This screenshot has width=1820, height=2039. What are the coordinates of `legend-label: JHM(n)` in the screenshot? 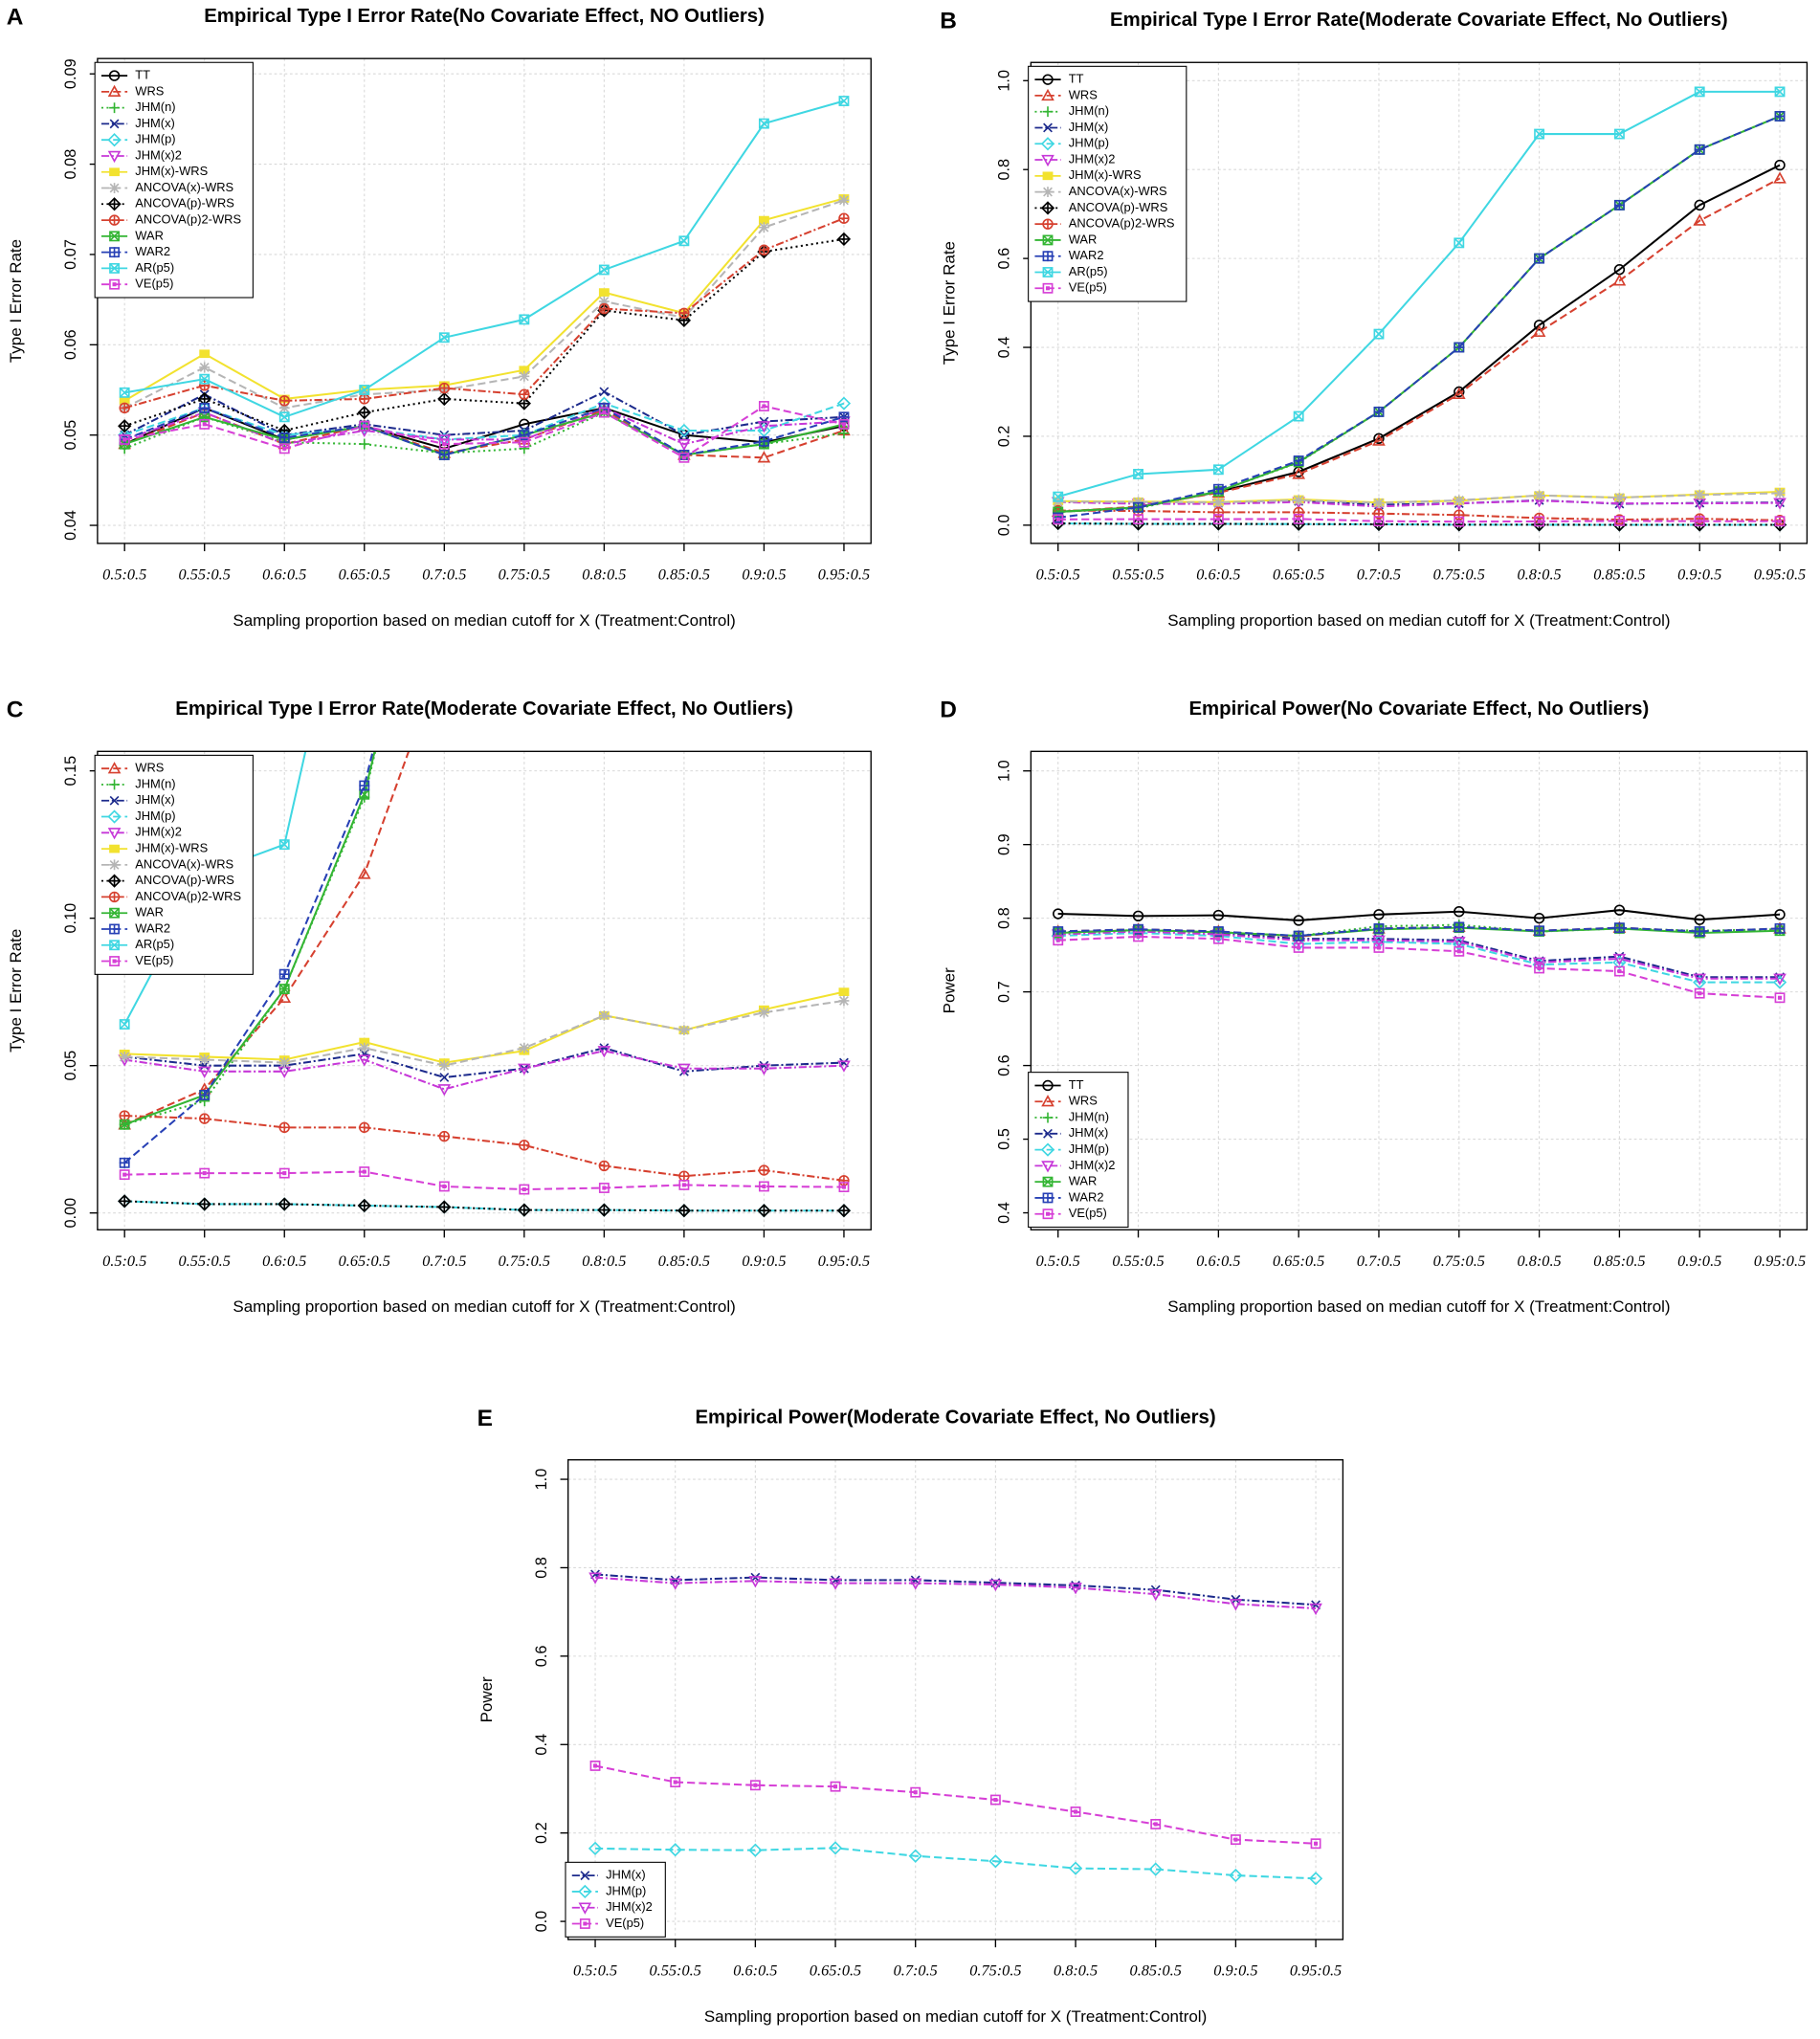 It's located at (155, 107).